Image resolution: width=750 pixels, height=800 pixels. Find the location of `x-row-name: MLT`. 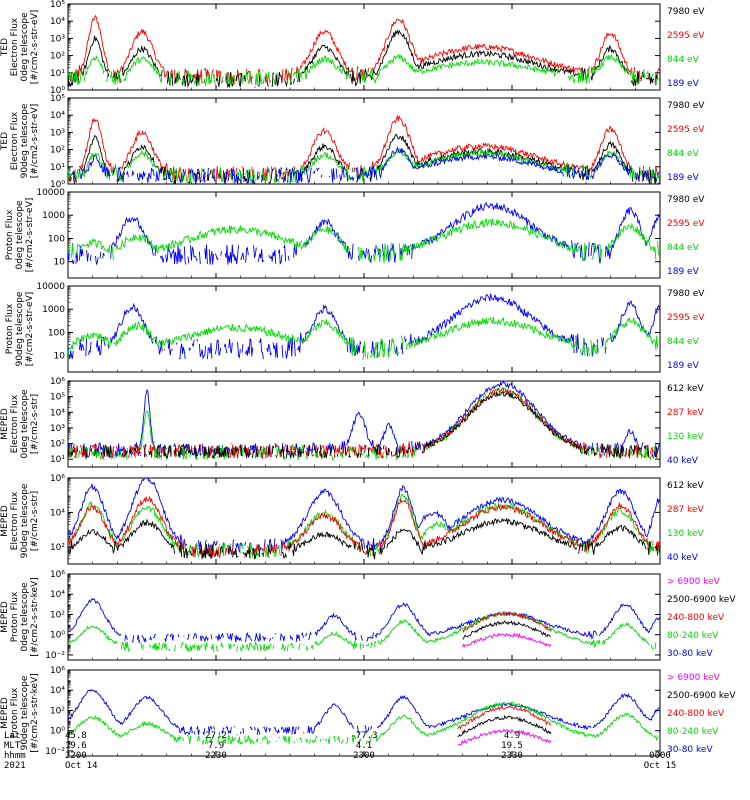

x-row-name: MLT is located at coordinates (12, 746).